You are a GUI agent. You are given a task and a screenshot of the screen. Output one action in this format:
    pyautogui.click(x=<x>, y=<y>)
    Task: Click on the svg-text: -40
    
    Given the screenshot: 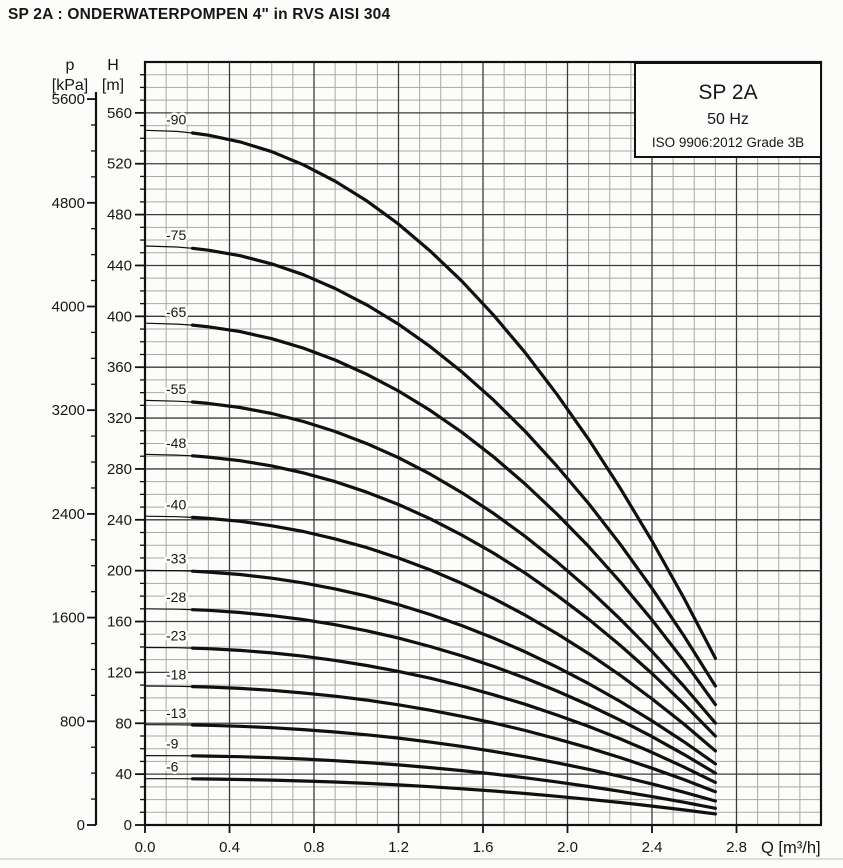 What is the action you would take?
    pyautogui.click(x=176, y=505)
    